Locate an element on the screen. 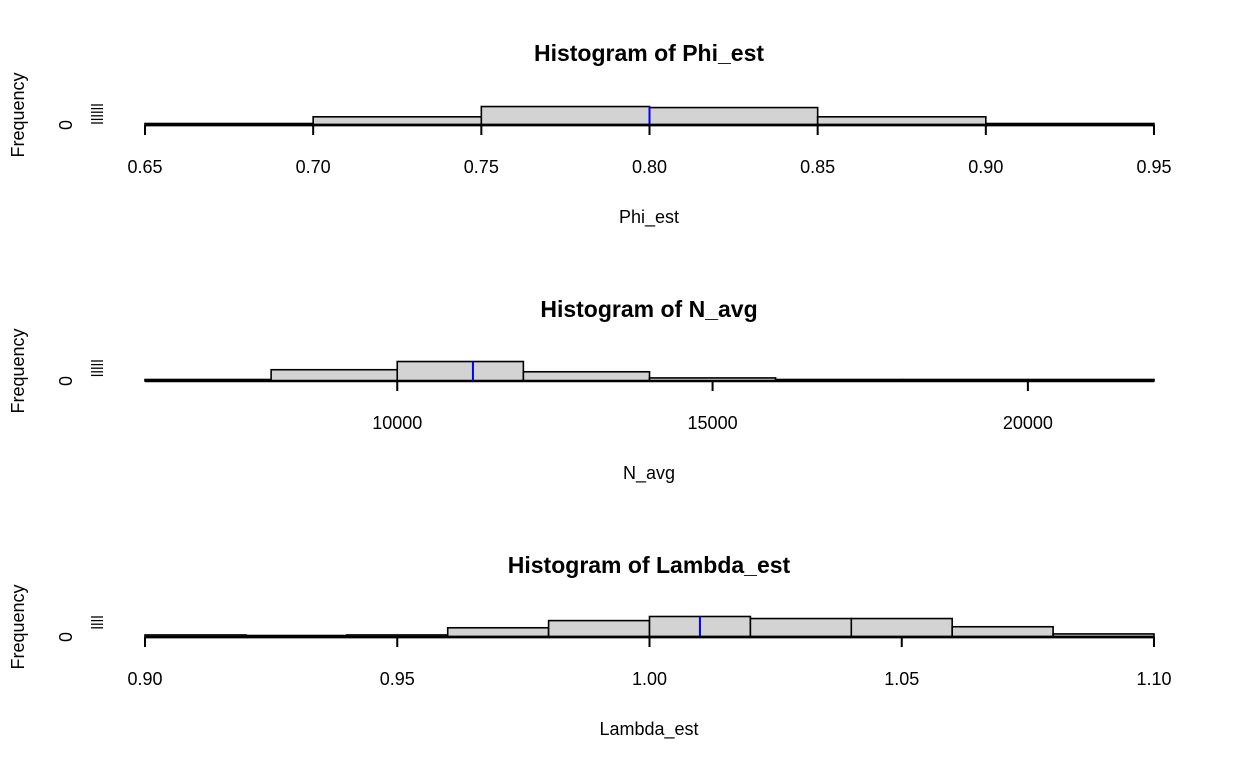 This screenshot has height=768, width=1248. x-tick-label: 10000 is located at coordinates (397, 423).